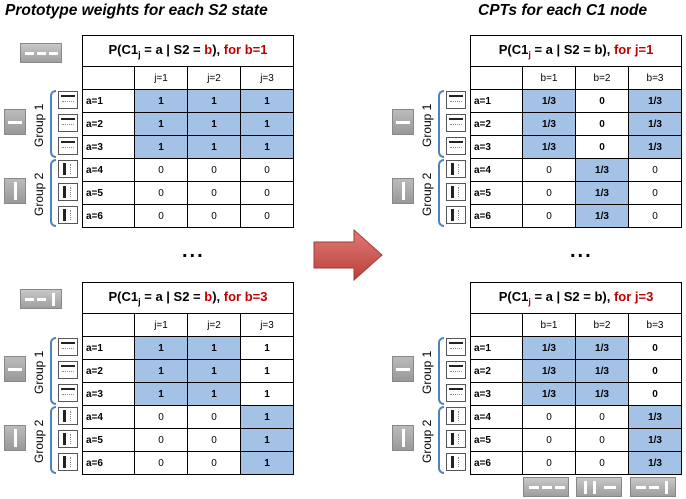 This screenshot has height=499, width=686. I want to click on s2-state-3-strip-icon, so click(653, 487).